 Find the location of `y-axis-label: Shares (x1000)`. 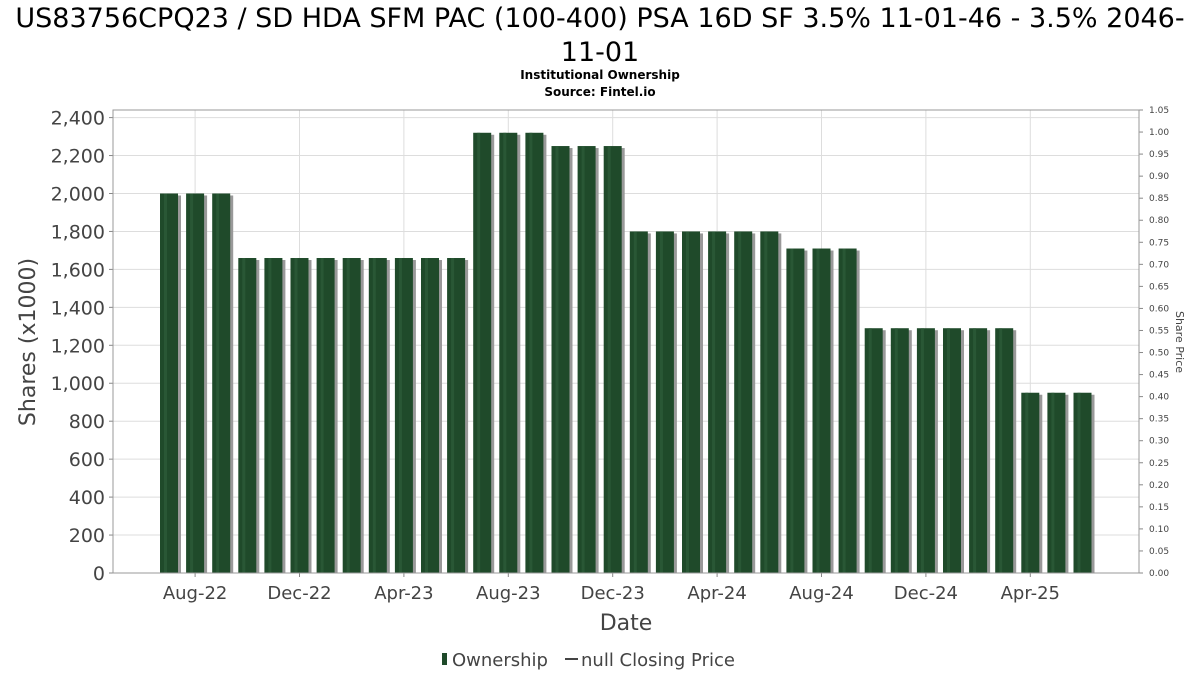

y-axis-label: Shares (x1000) is located at coordinates (28, 342).